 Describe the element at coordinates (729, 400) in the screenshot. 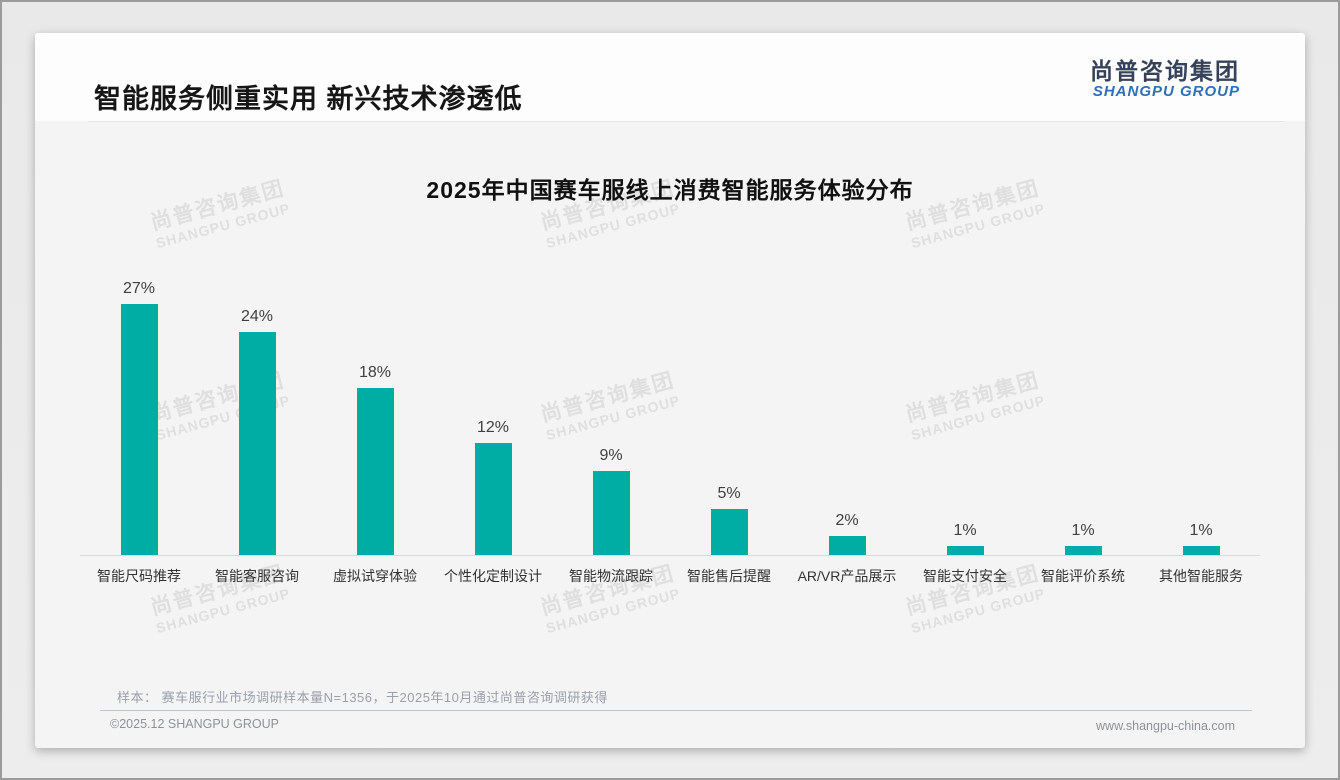

I see `bar-column: 5%` at that location.